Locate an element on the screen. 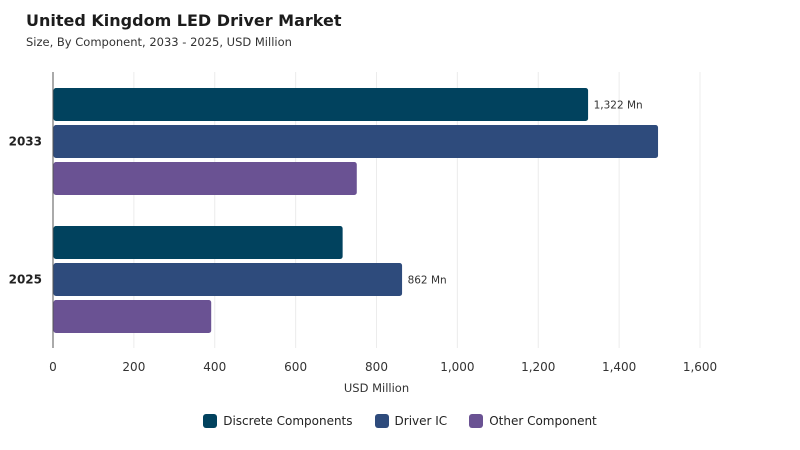  x-tick-label: 1,000 is located at coordinates (457, 367).